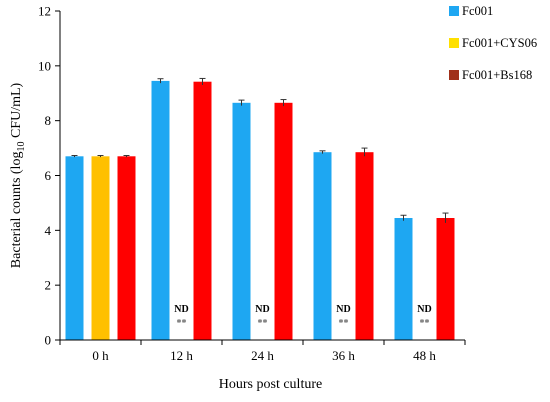  What do you see at coordinates (477, 11) in the screenshot?
I see `legend-label: Fc001` at bounding box center [477, 11].